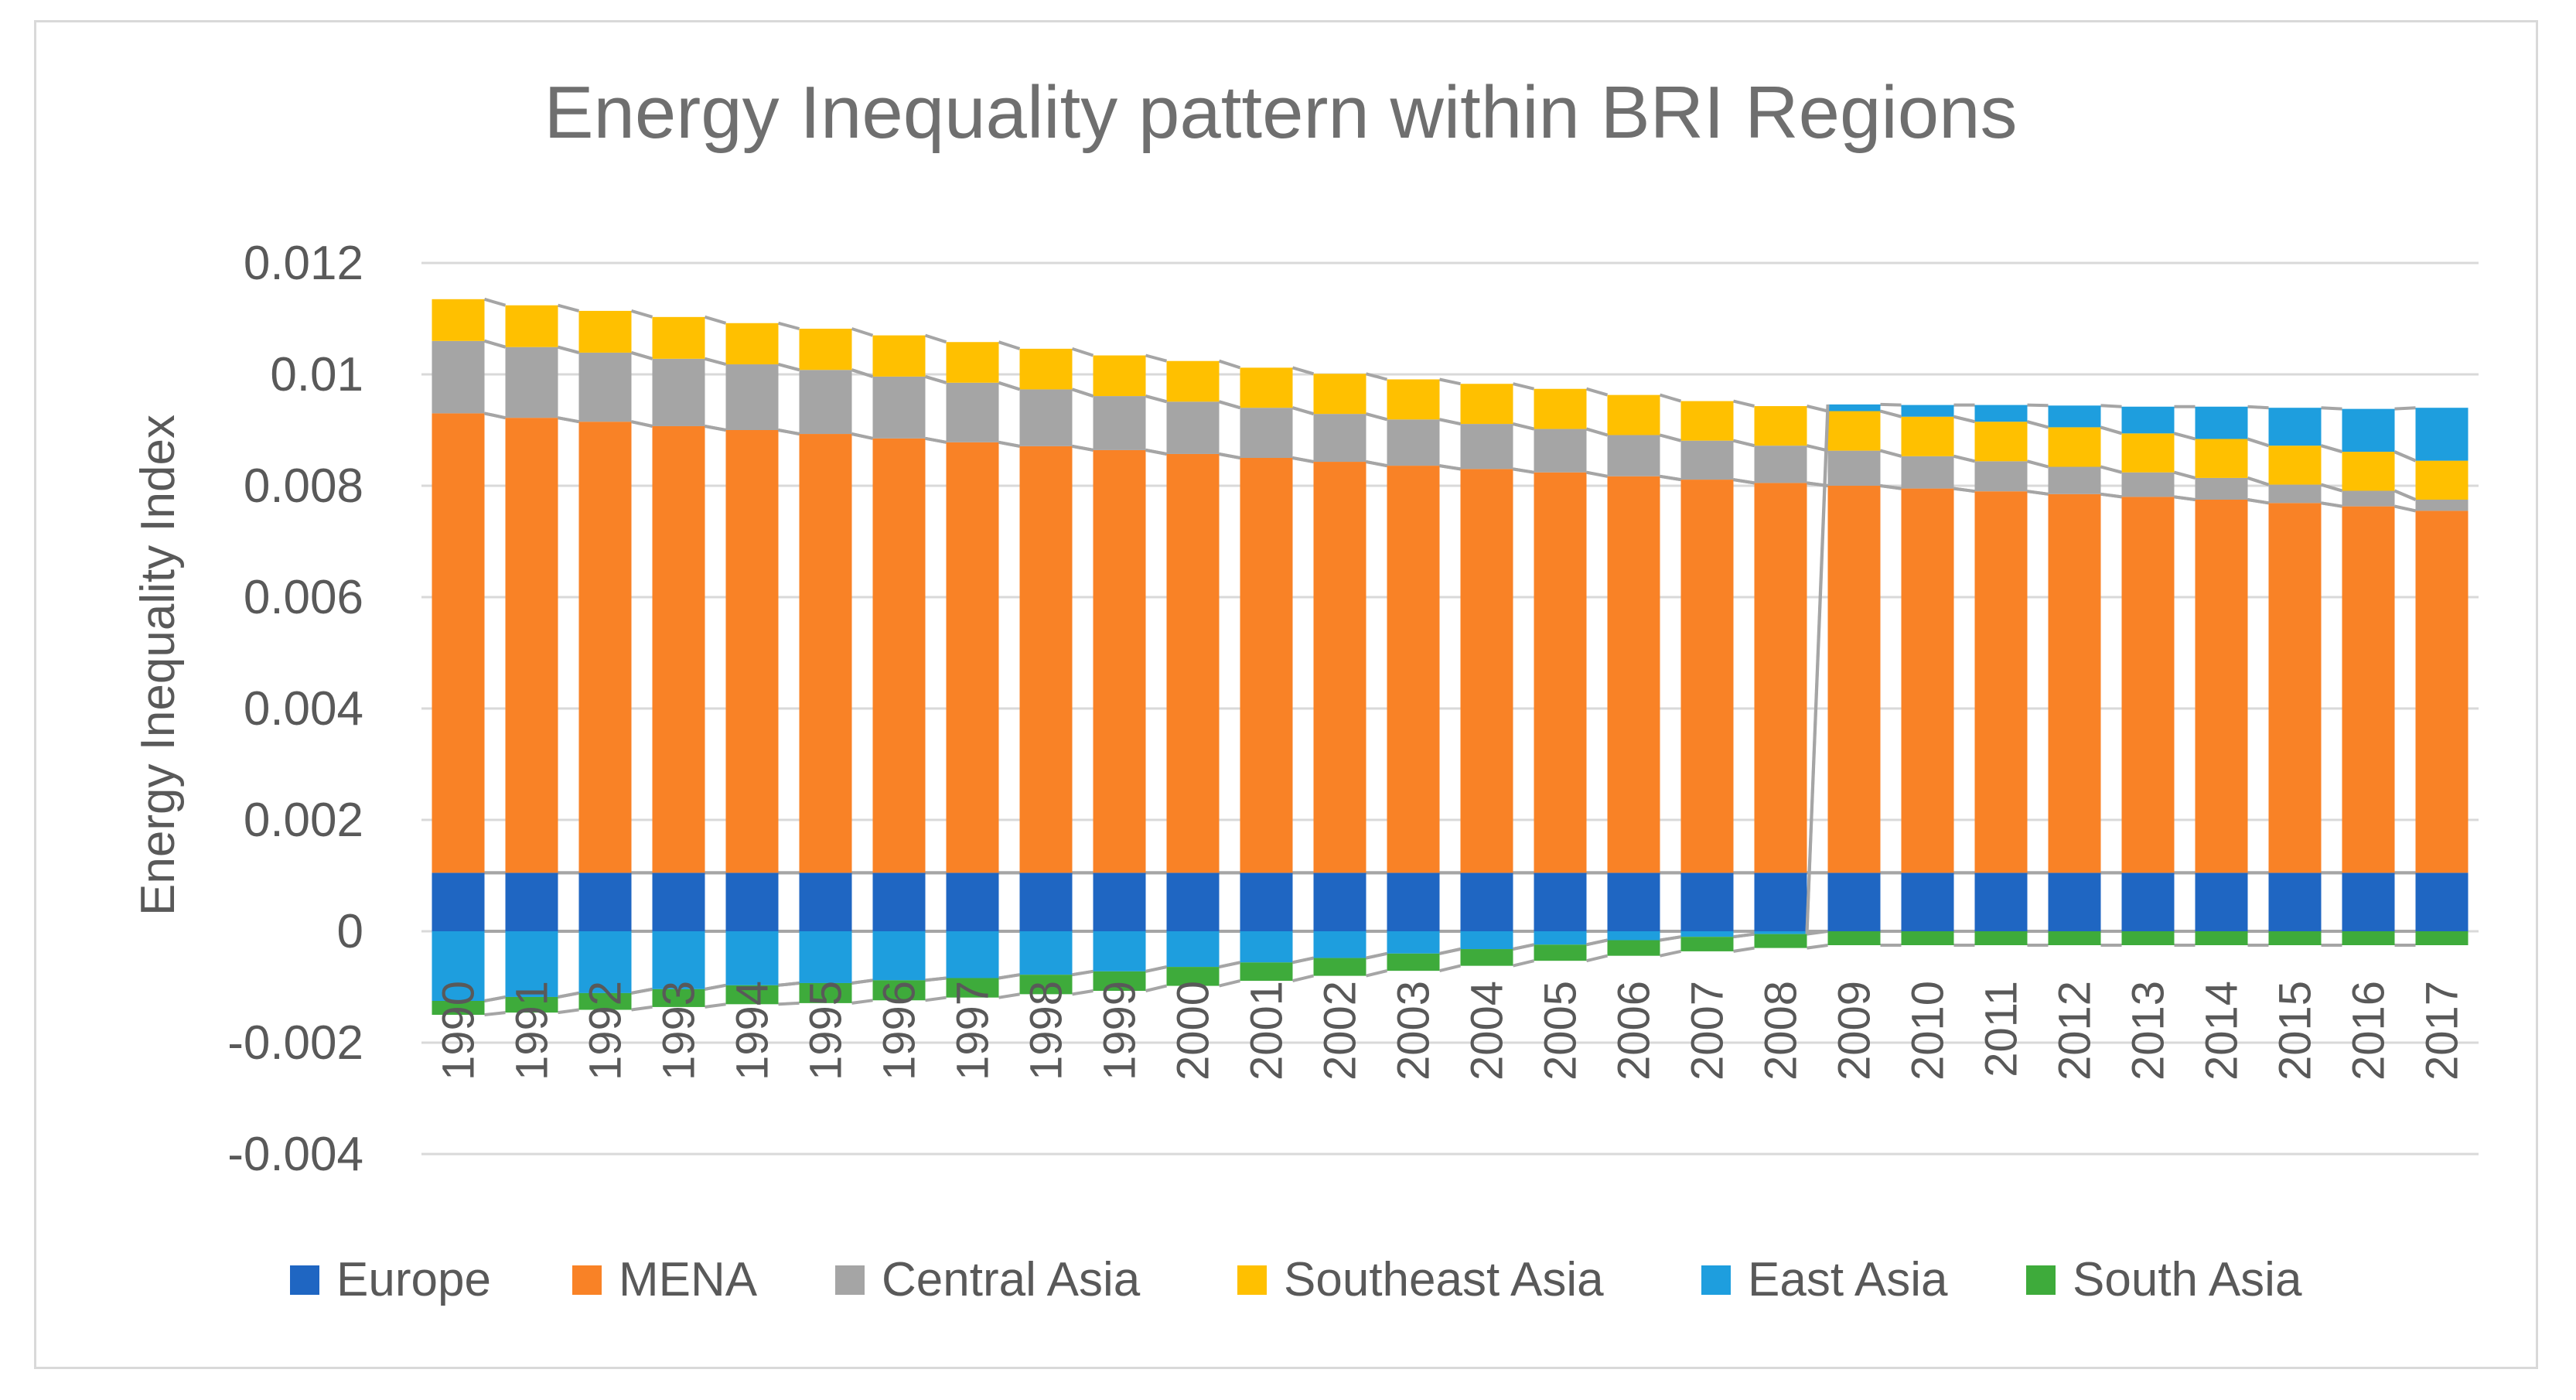 This screenshot has height=1400, width=2576. Describe the element at coordinates (295, 1043) in the screenshot. I see `y-tick-label: -0.002` at that location.